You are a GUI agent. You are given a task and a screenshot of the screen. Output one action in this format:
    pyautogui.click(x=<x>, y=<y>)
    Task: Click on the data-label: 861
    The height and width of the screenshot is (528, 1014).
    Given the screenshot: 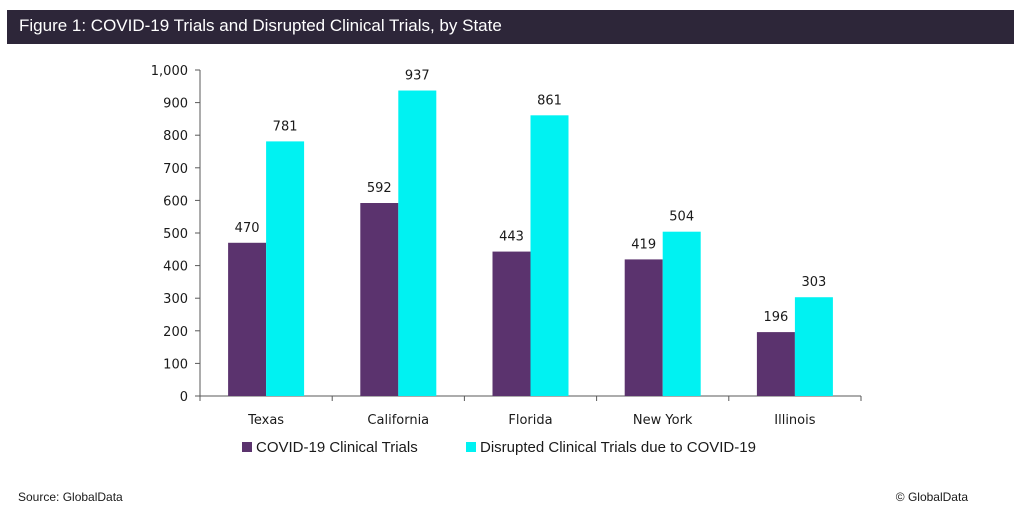 What is the action you would take?
    pyautogui.click(x=549, y=100)
    